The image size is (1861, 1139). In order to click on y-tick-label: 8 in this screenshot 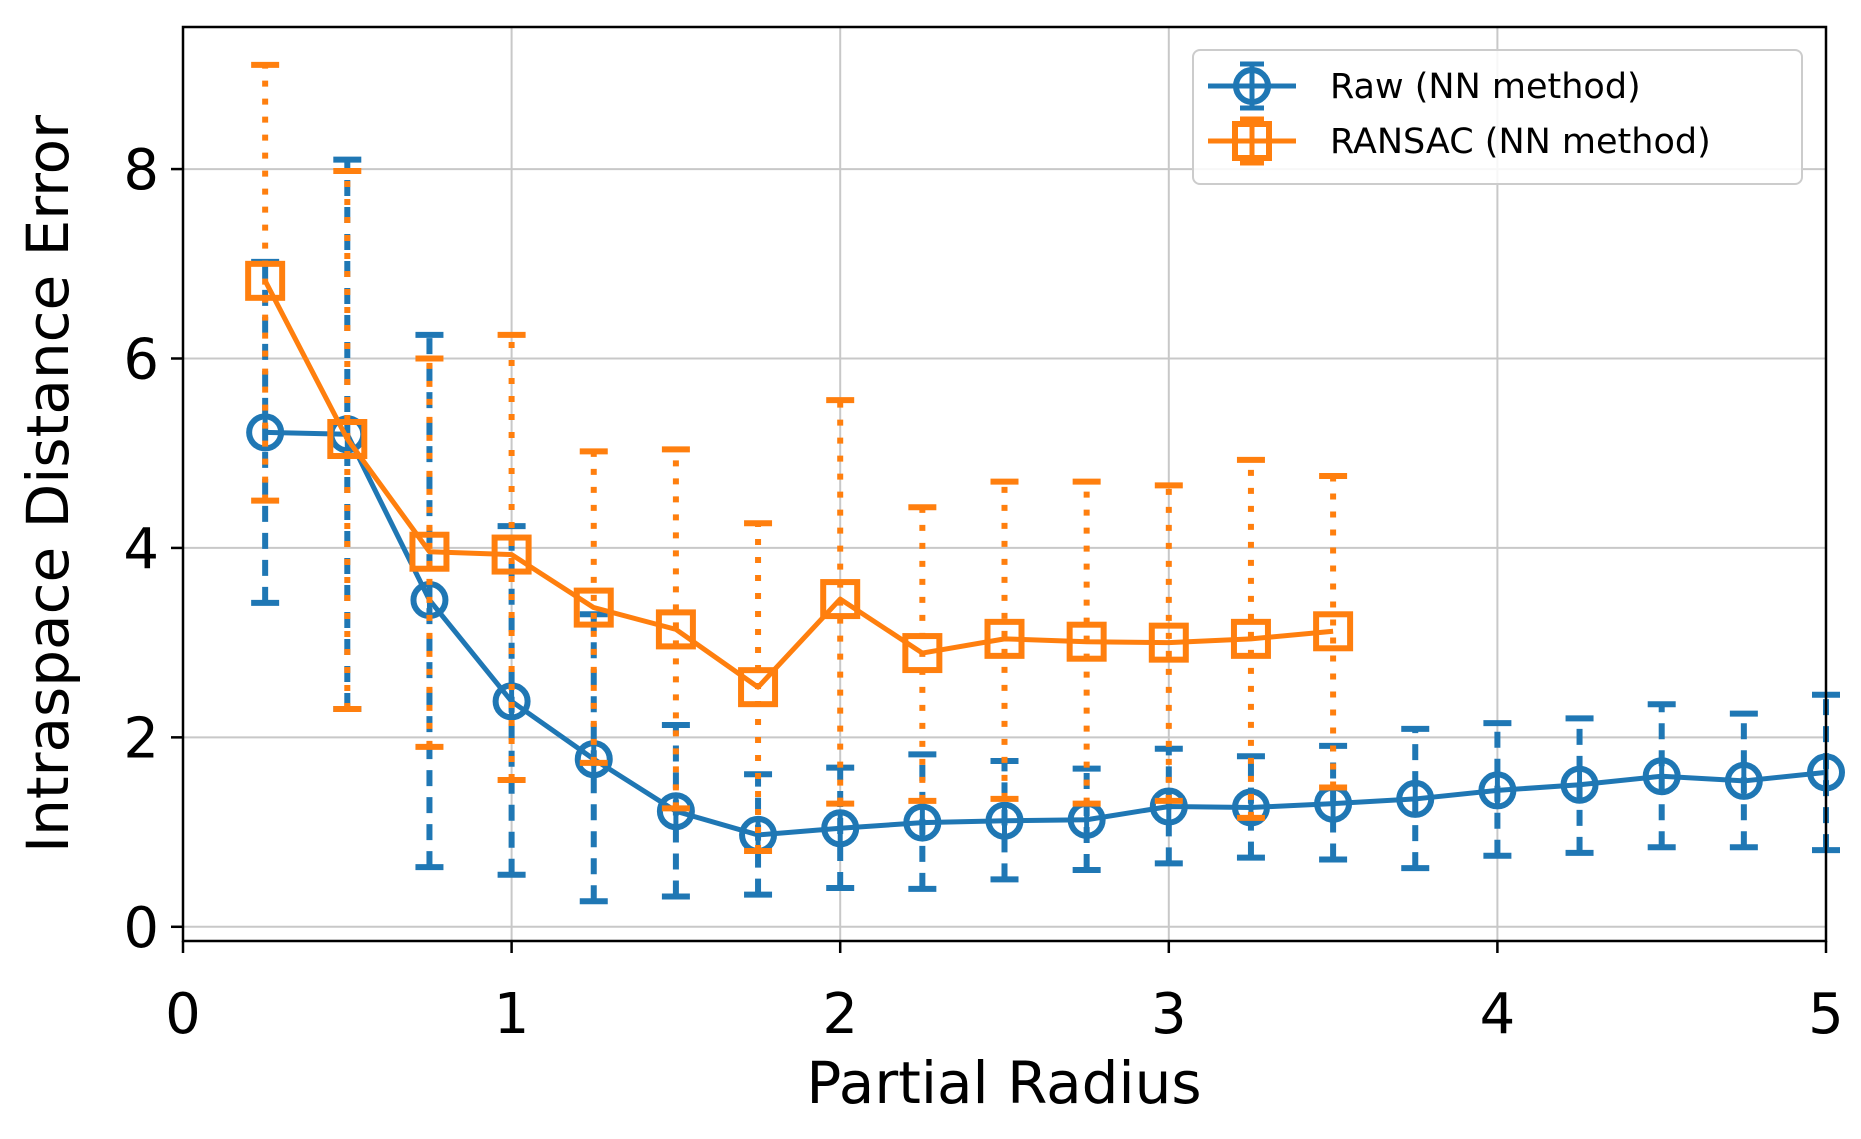, I will do `click(141, 170)`.